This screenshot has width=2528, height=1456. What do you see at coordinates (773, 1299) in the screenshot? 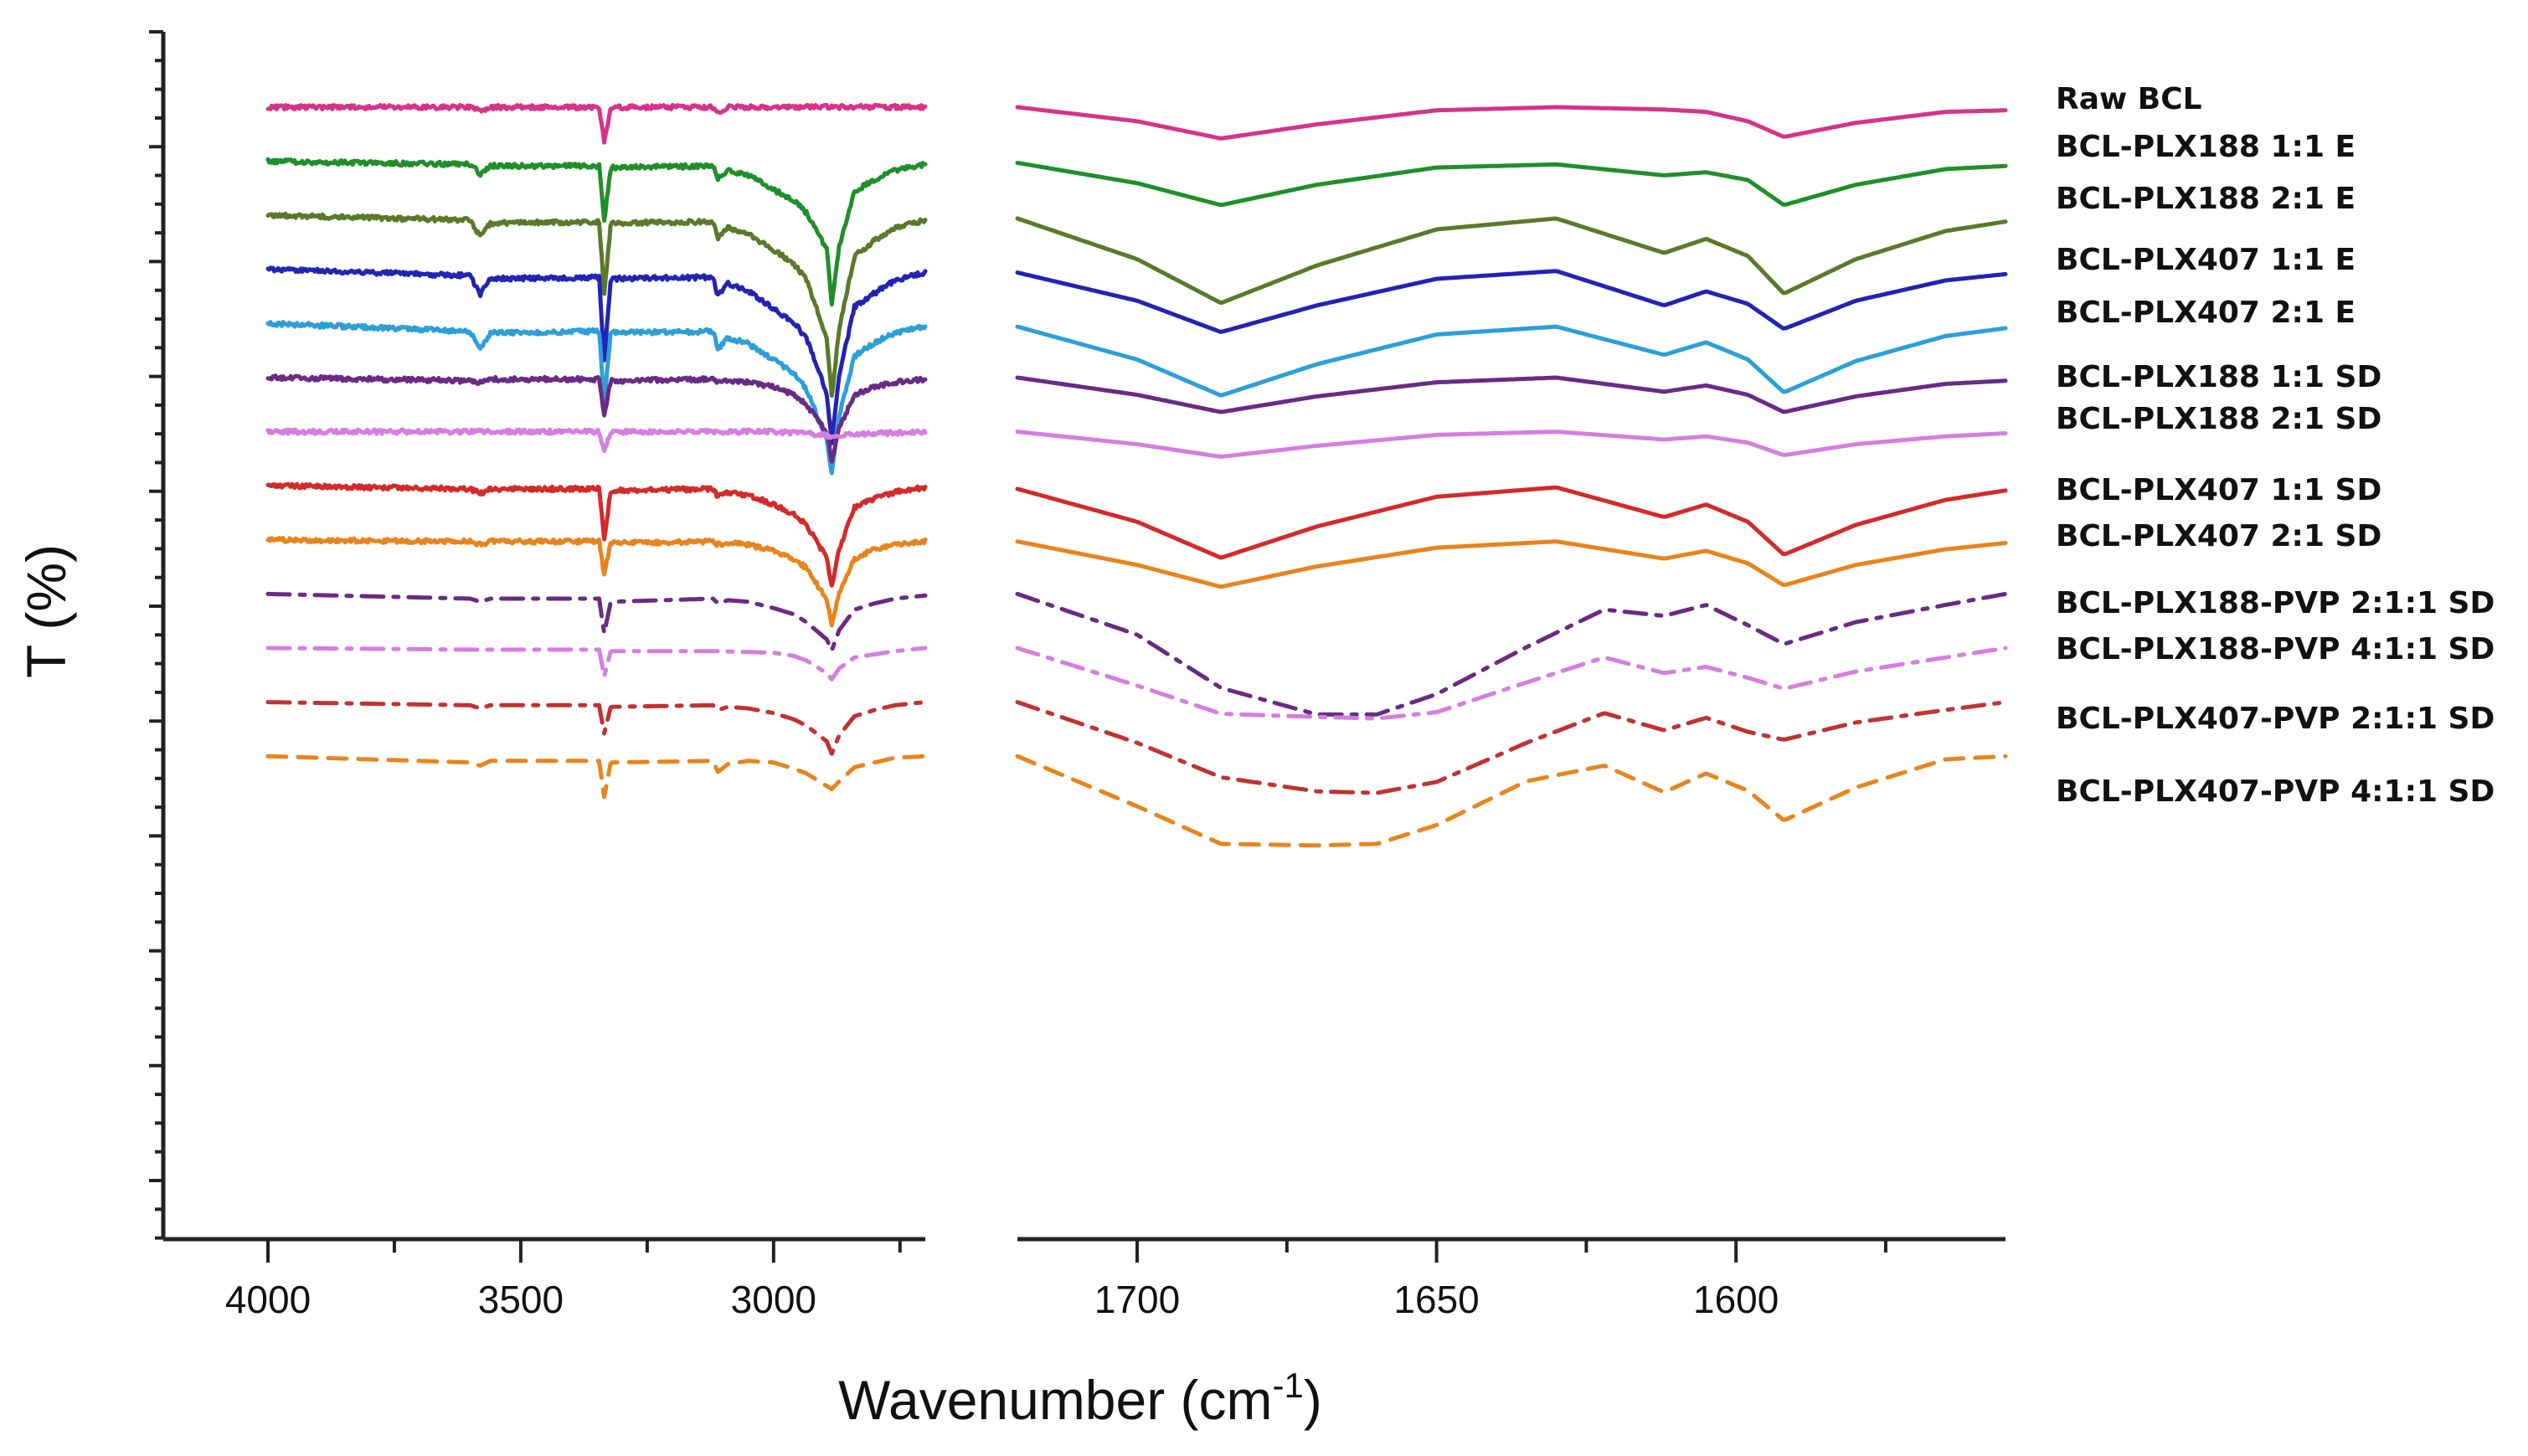
I see `x-tick-label: 3000` at bounding box center [773, 1299].